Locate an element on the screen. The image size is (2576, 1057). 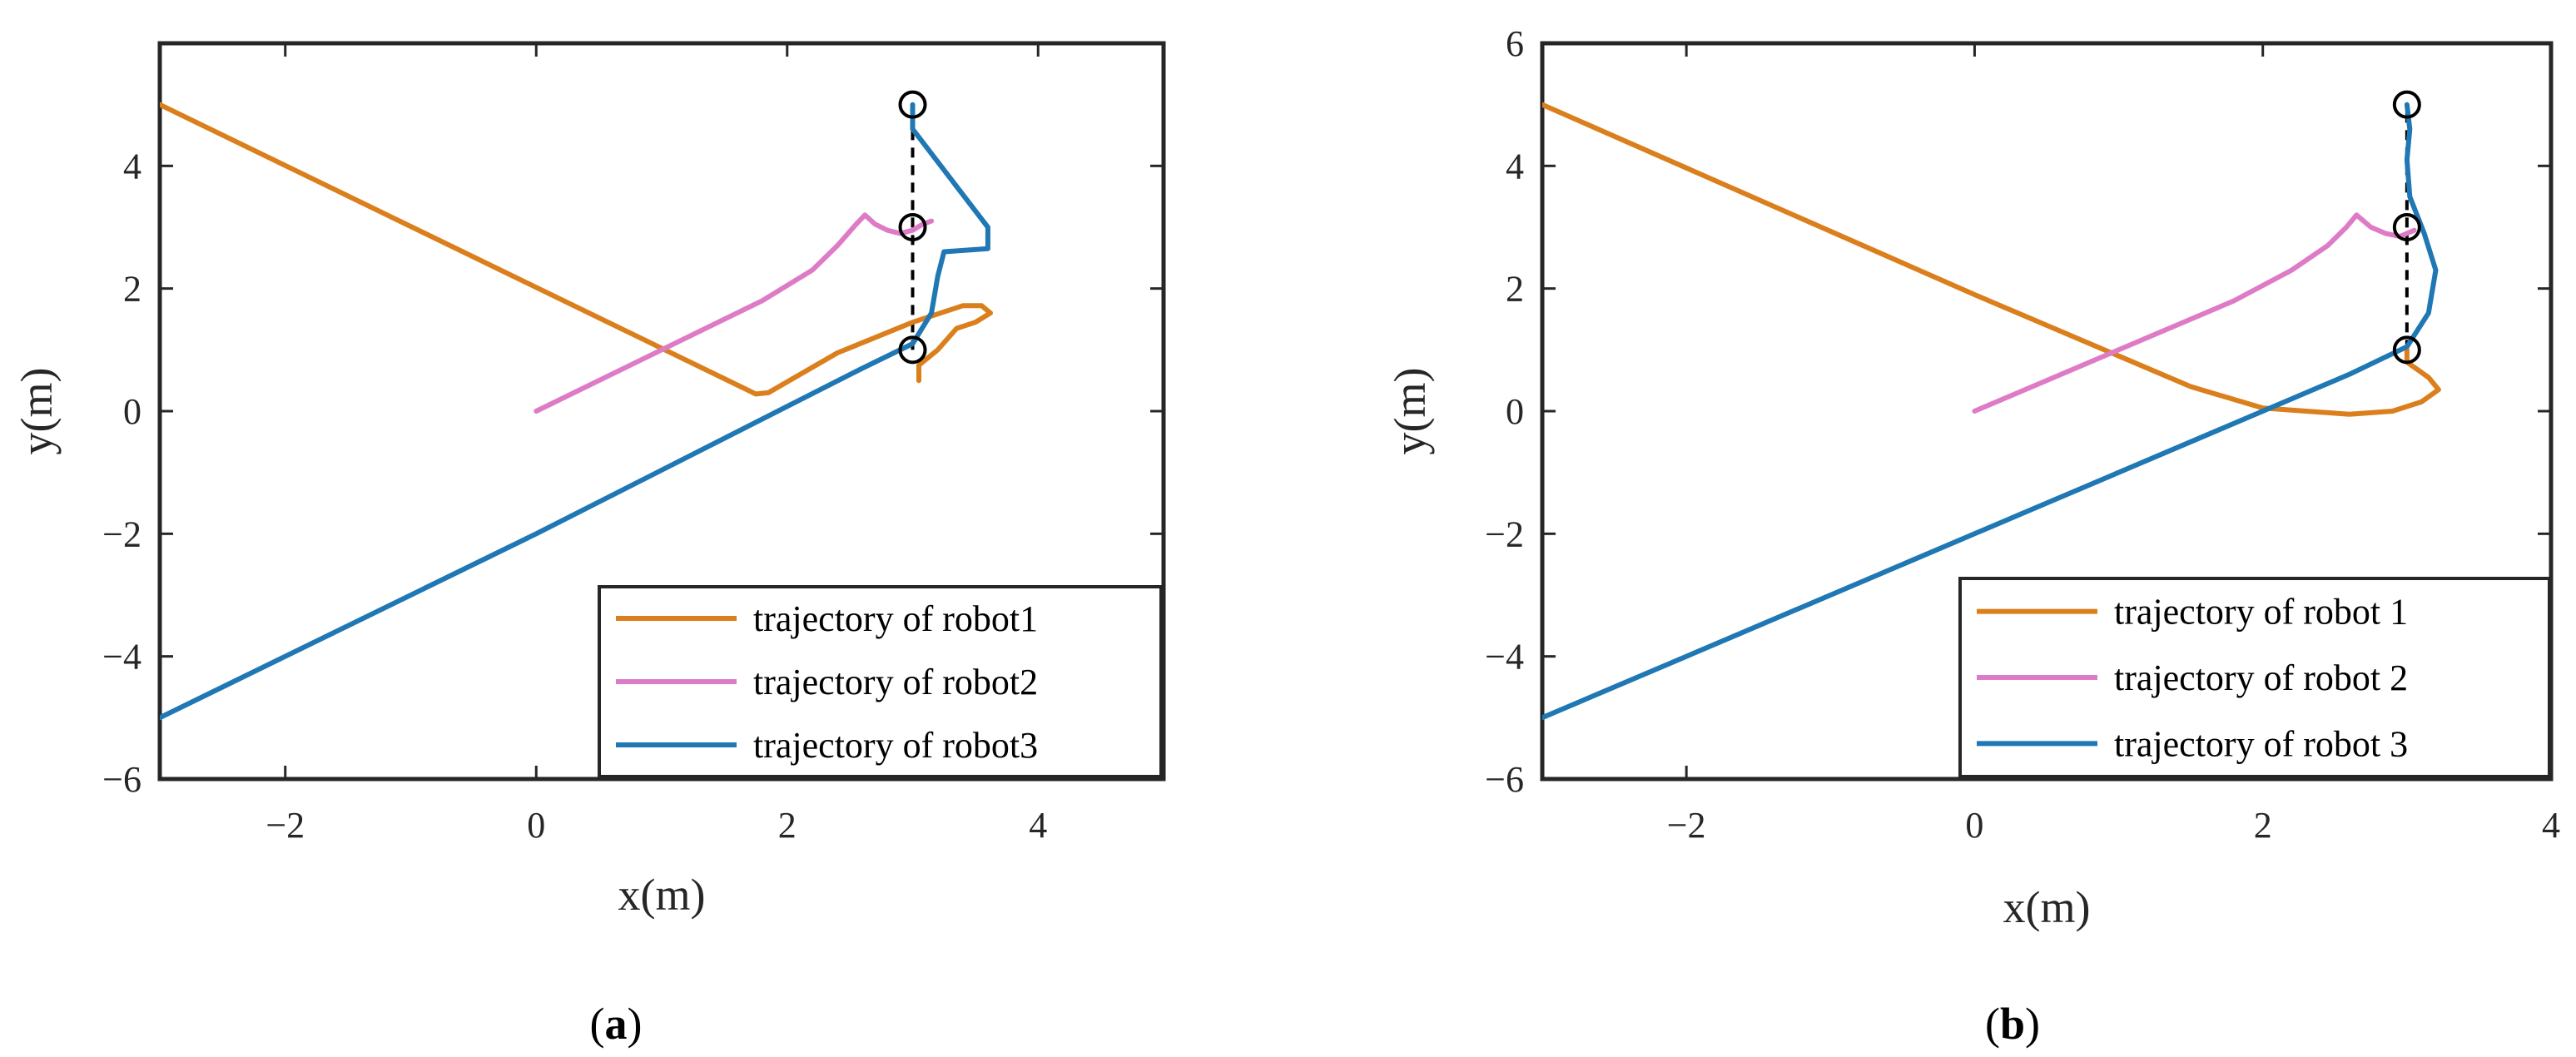
legend-label-robot1: trajectory of robot1 is located at coordinates (896, 618).